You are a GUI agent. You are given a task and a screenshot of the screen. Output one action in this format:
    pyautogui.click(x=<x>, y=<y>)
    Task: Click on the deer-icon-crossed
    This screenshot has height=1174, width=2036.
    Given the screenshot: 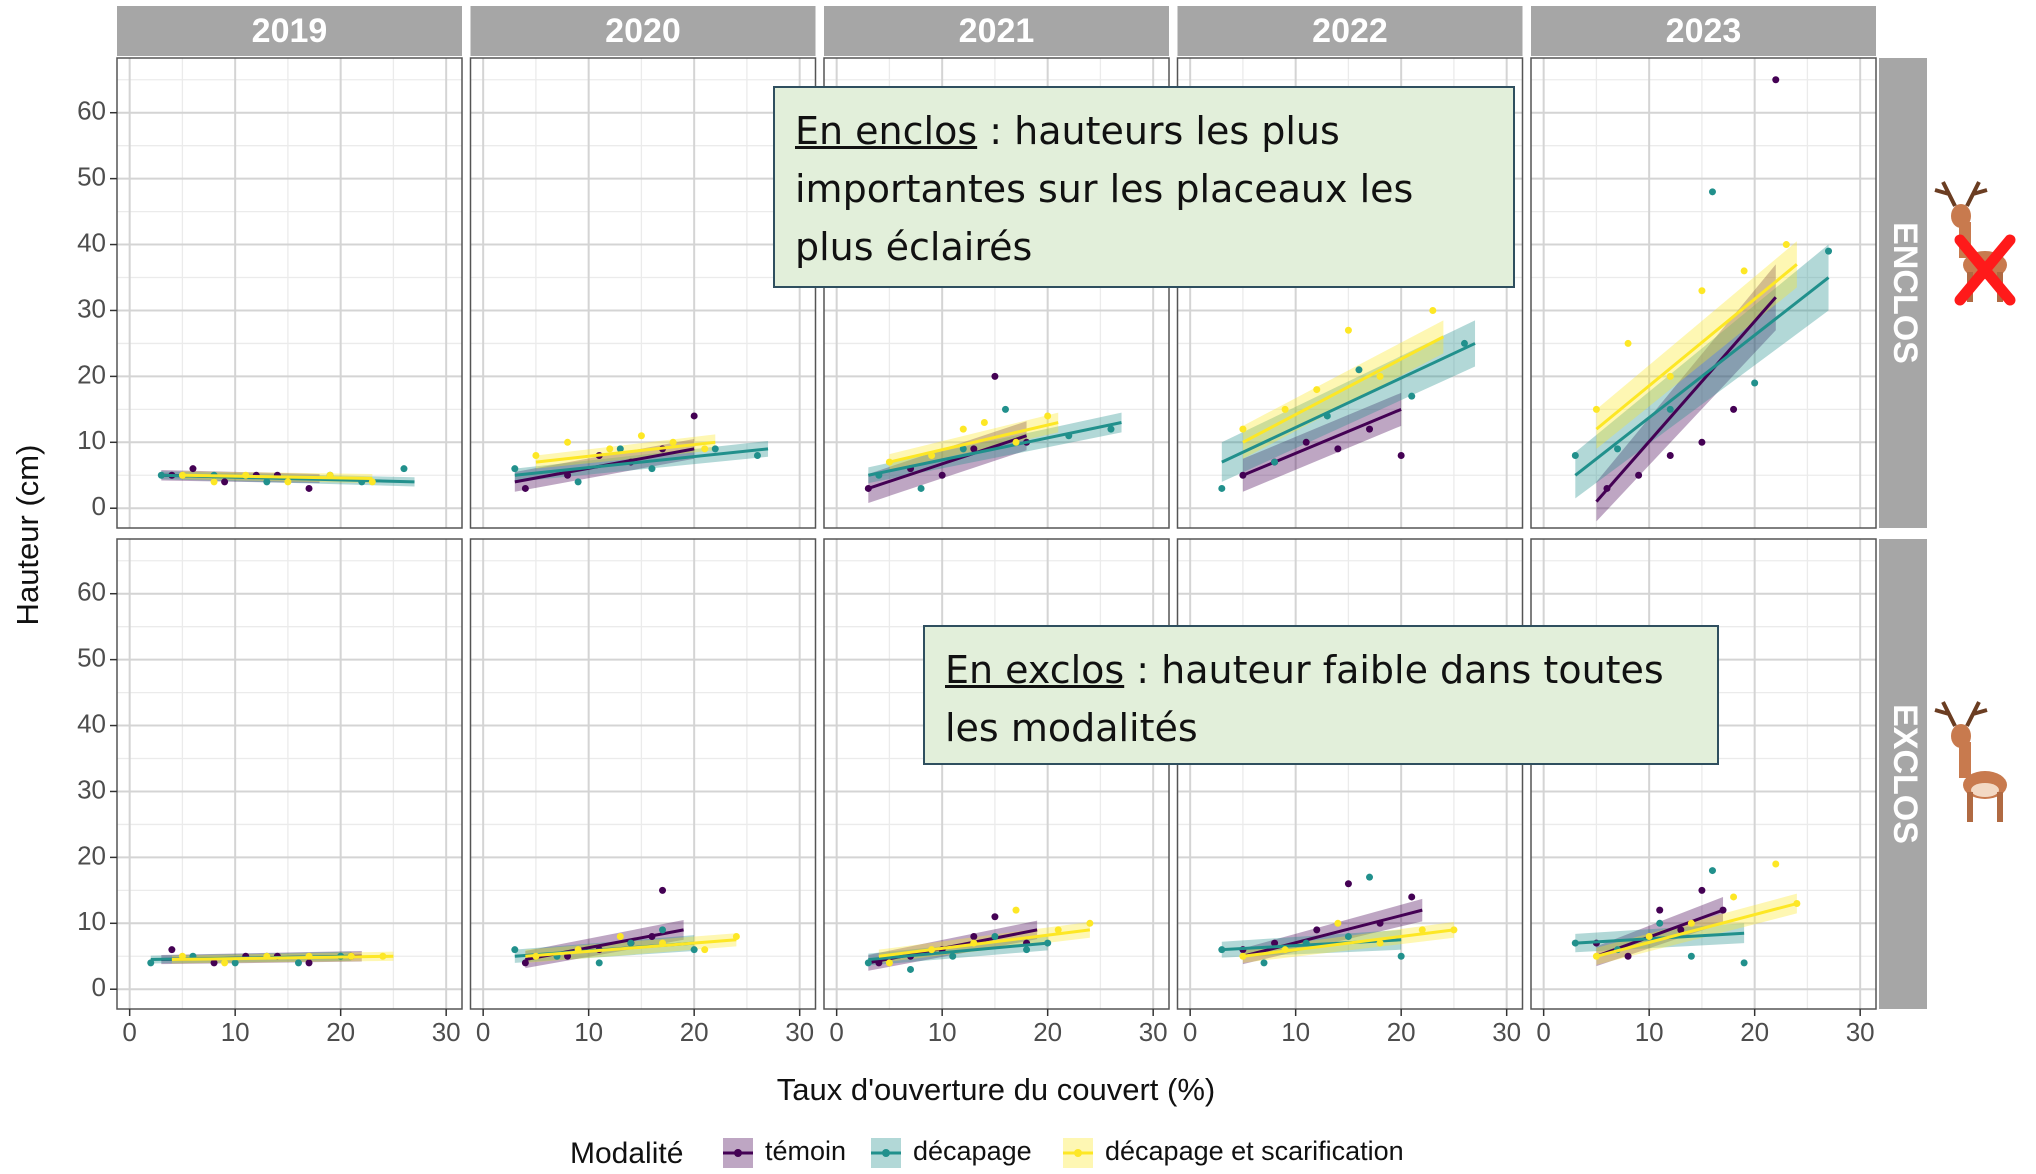 What is the action you would take?
    pyautogui.click(x=1975, y=243)
    